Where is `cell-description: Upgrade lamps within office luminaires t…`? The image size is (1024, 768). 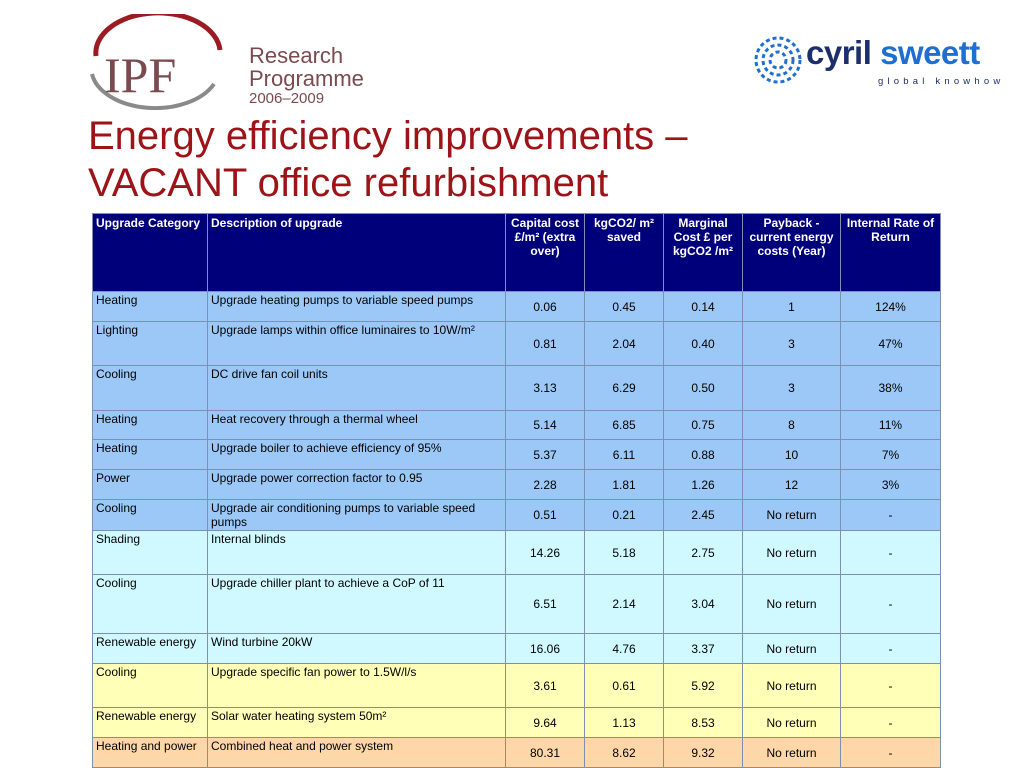 cell-description: Upgrade lamps within office luminaires t… is located at coordinates (356, 343).